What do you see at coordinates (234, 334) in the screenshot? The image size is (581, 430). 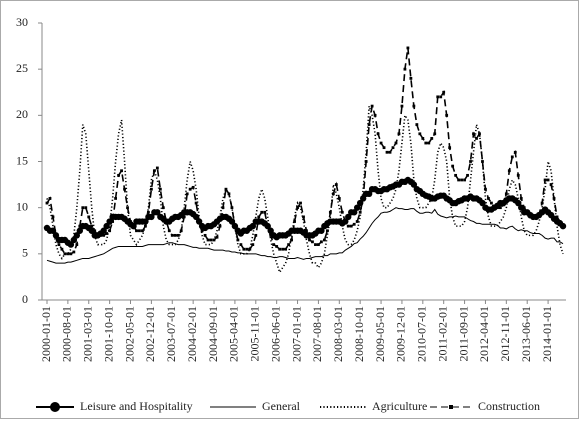 I see `x-tick-label: 2005-04-01` at bounding box center [234, 334].